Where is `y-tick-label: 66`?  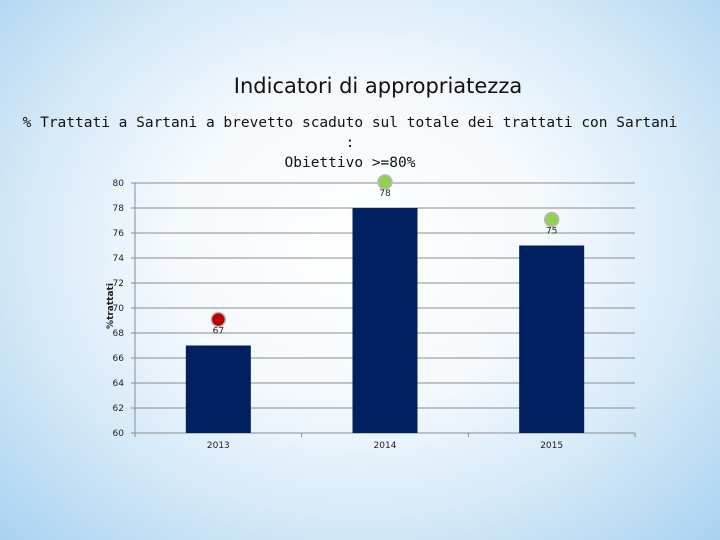
y-tick-label: 66 is located at coordinates (119, 359).